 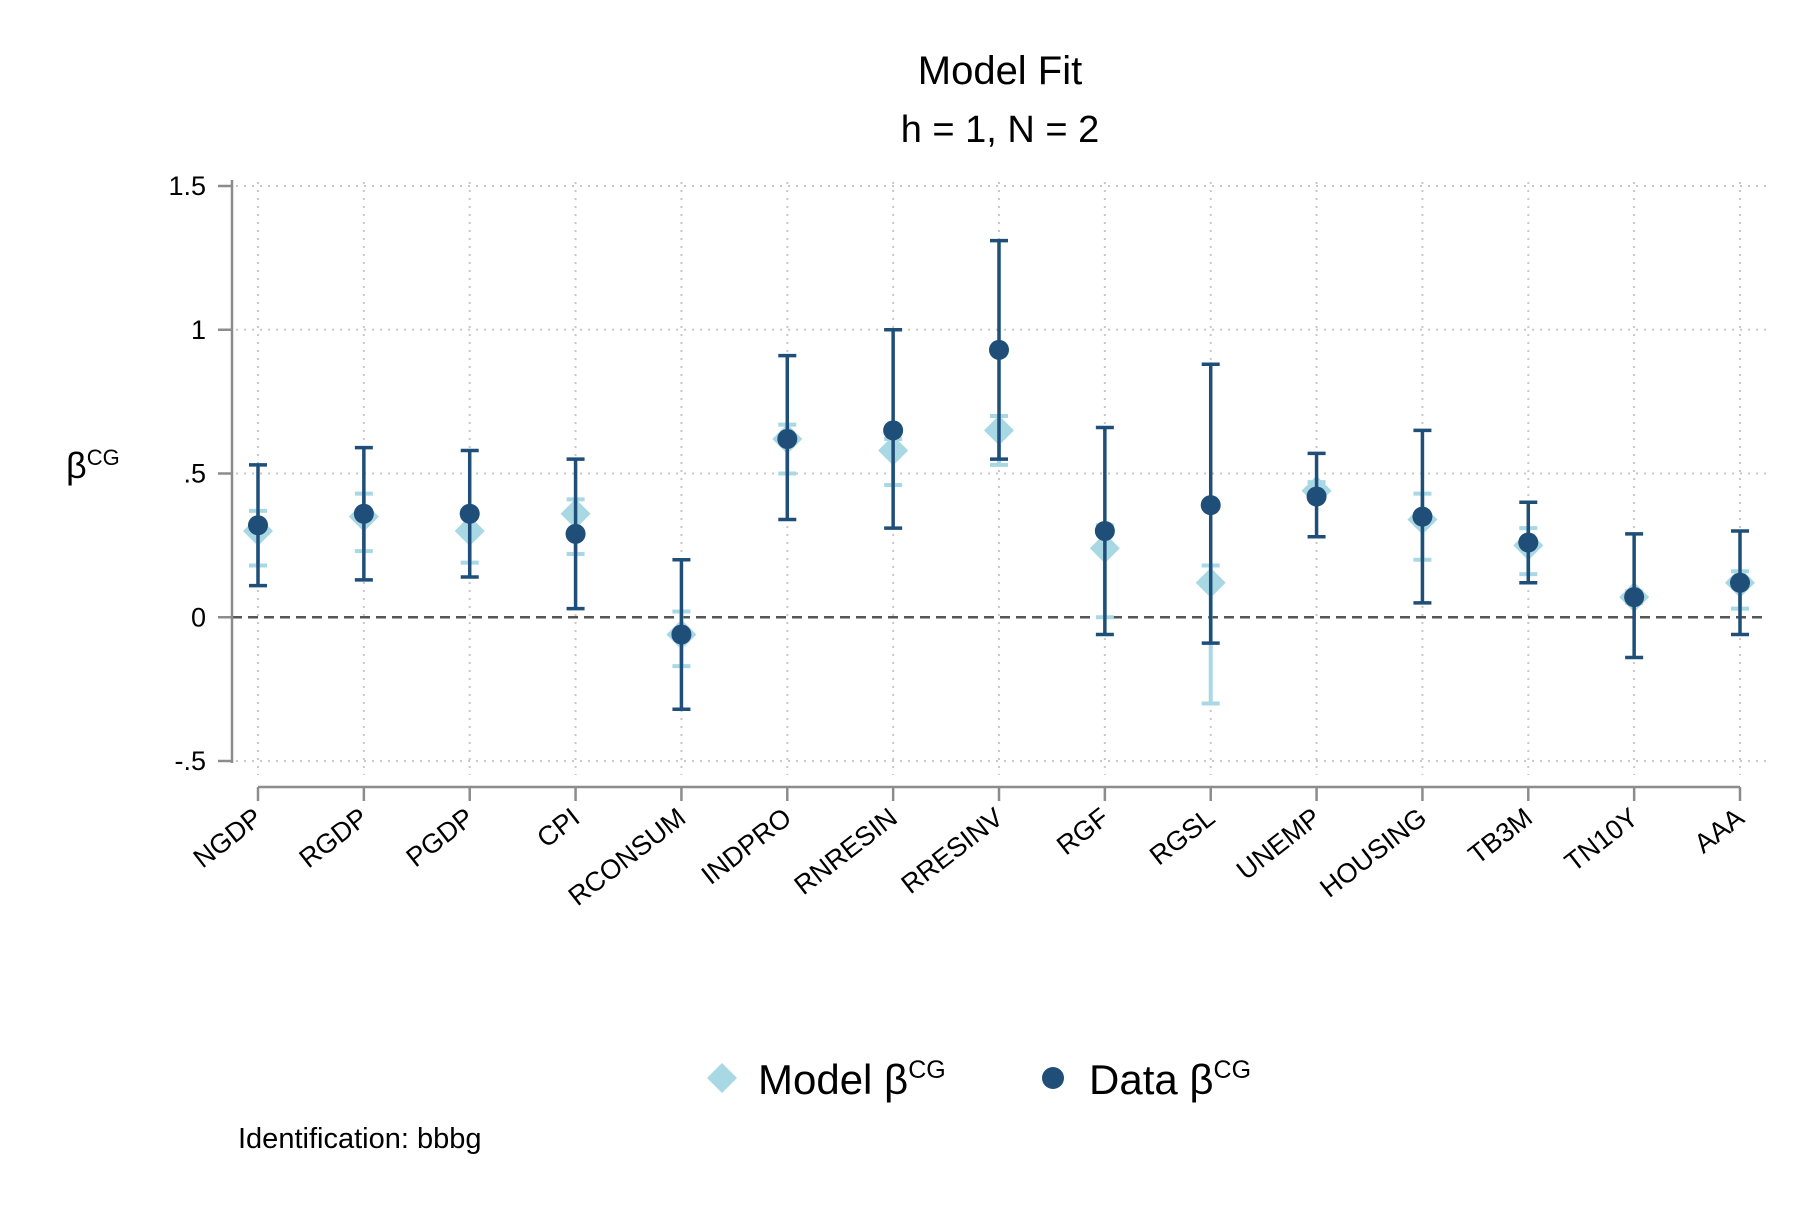 I want to click on y-tick-label: 1, so click(x=198, y=330).